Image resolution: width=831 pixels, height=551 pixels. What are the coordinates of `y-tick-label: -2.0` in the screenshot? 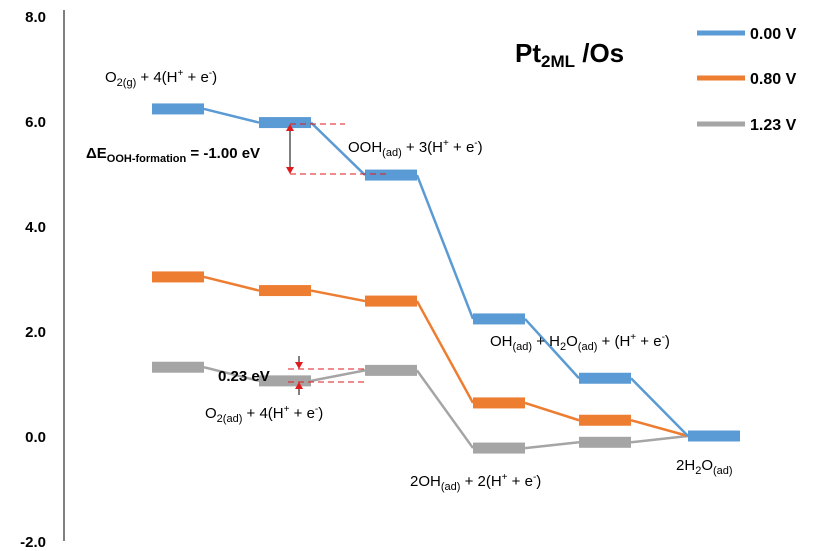 It's located at (33, 542).